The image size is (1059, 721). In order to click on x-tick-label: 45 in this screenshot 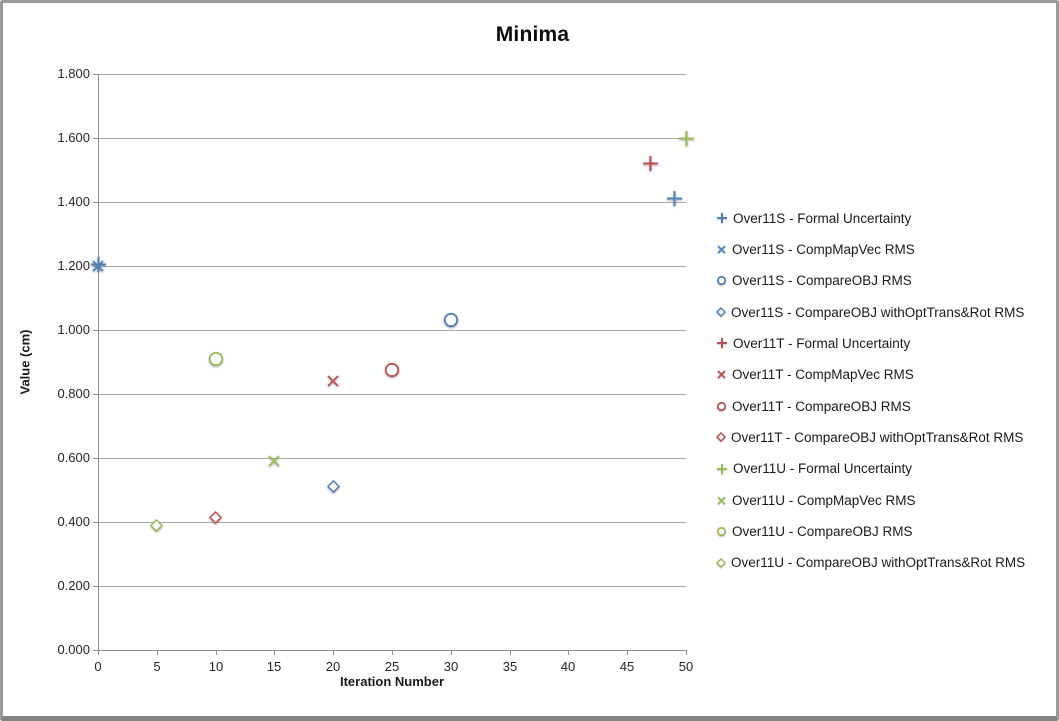, I will do `click(627, 666)`.